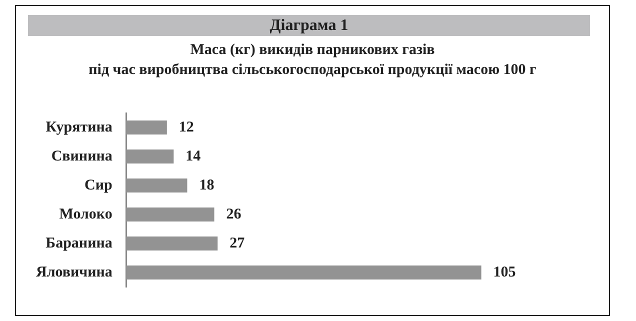  I want to click on chart-subtitle: Маса (кг) викидів парникових газів під час виробництва сільськогосподарської продукції масою 100 г, so click(313, 60).